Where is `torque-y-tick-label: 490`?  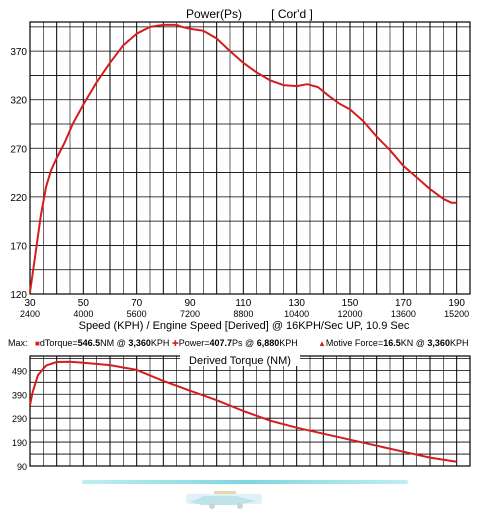
torque-y-tick-label: 490 is located at coordinates (19, 371).